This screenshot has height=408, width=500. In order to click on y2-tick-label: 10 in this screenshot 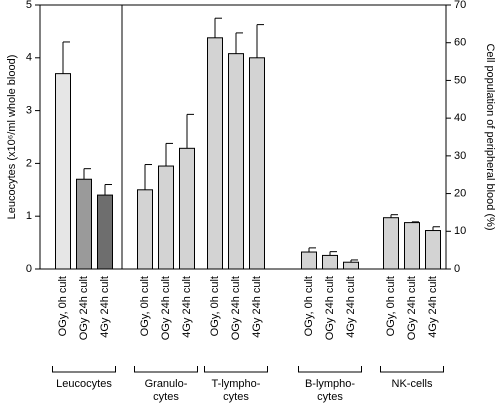, I will do `click(460, 231)`.